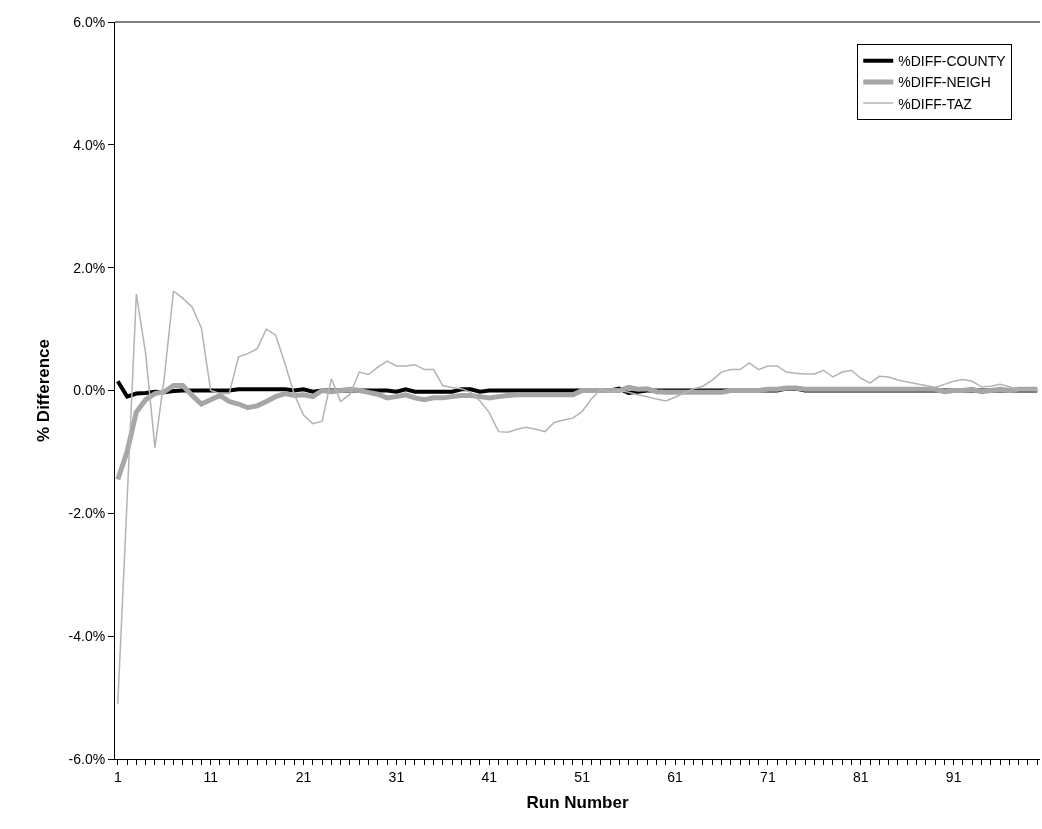 The width and height of the screenshot is (1042, 829). Describe the element at coordinates (89, 144) in the screenshot. I see `y-tick-label: 4.0%` at that location.